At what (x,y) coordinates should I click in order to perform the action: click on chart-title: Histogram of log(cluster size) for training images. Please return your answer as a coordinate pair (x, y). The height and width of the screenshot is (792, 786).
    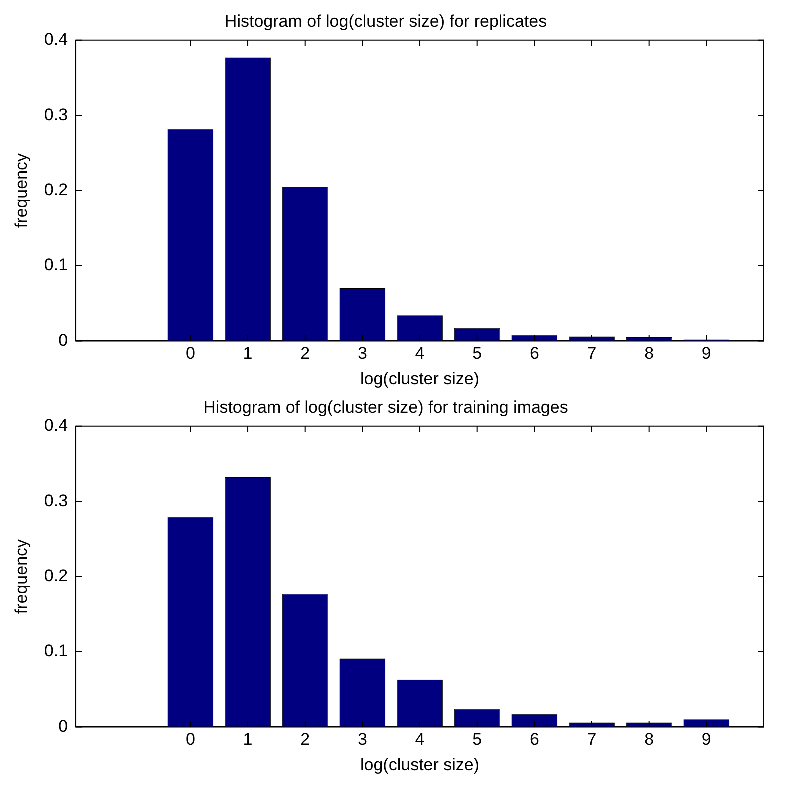
    Looking at the image, I should click on (386, 407).